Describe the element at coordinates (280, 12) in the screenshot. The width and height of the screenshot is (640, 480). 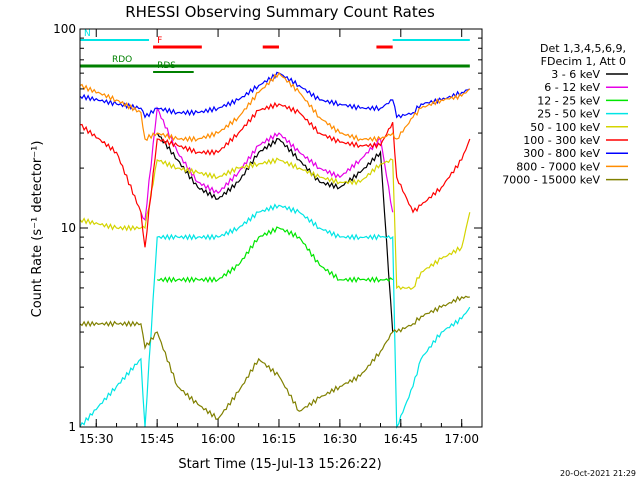
I see `chart-title: RHESSI Observing Summary Count Rates` at that location.